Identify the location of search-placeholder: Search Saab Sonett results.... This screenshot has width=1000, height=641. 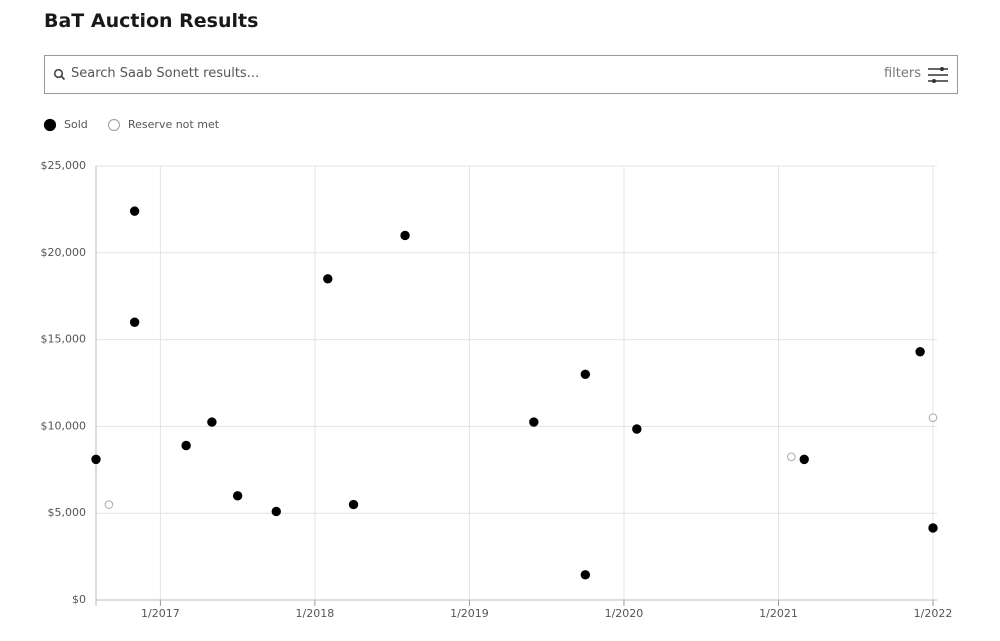
(165, 73).